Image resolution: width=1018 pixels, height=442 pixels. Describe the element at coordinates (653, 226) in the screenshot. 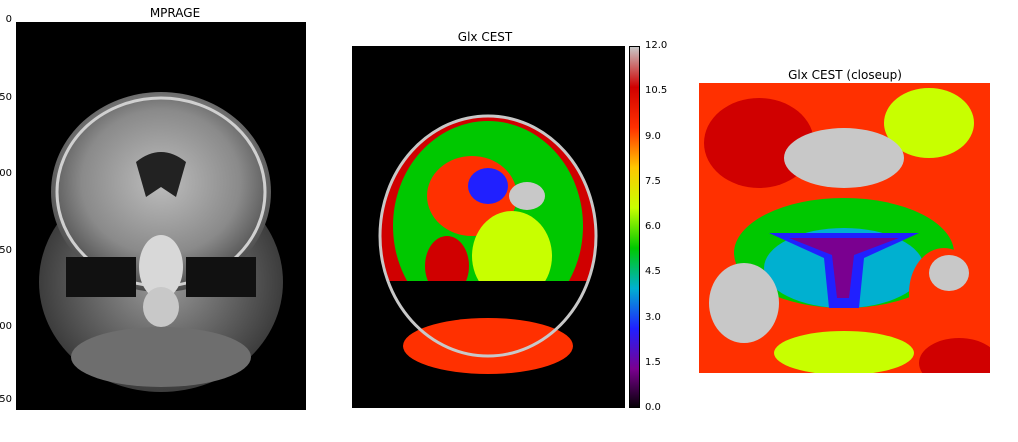

I see `colorbar-tick-label: 6.0` at that location.